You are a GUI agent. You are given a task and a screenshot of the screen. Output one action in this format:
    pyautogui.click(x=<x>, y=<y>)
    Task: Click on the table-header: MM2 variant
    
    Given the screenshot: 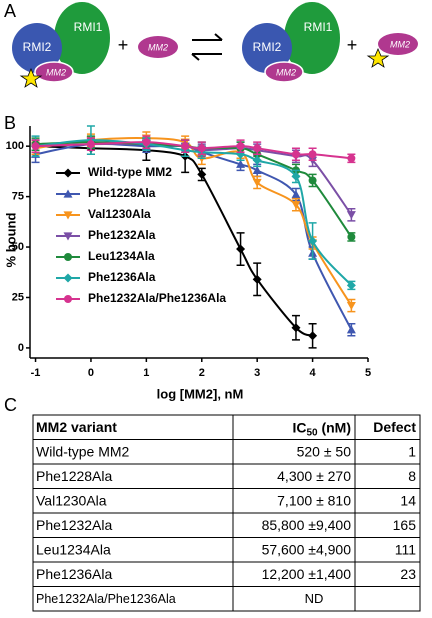 What is the action you would take?
    pyautogui.click(x=76, y=427)
    